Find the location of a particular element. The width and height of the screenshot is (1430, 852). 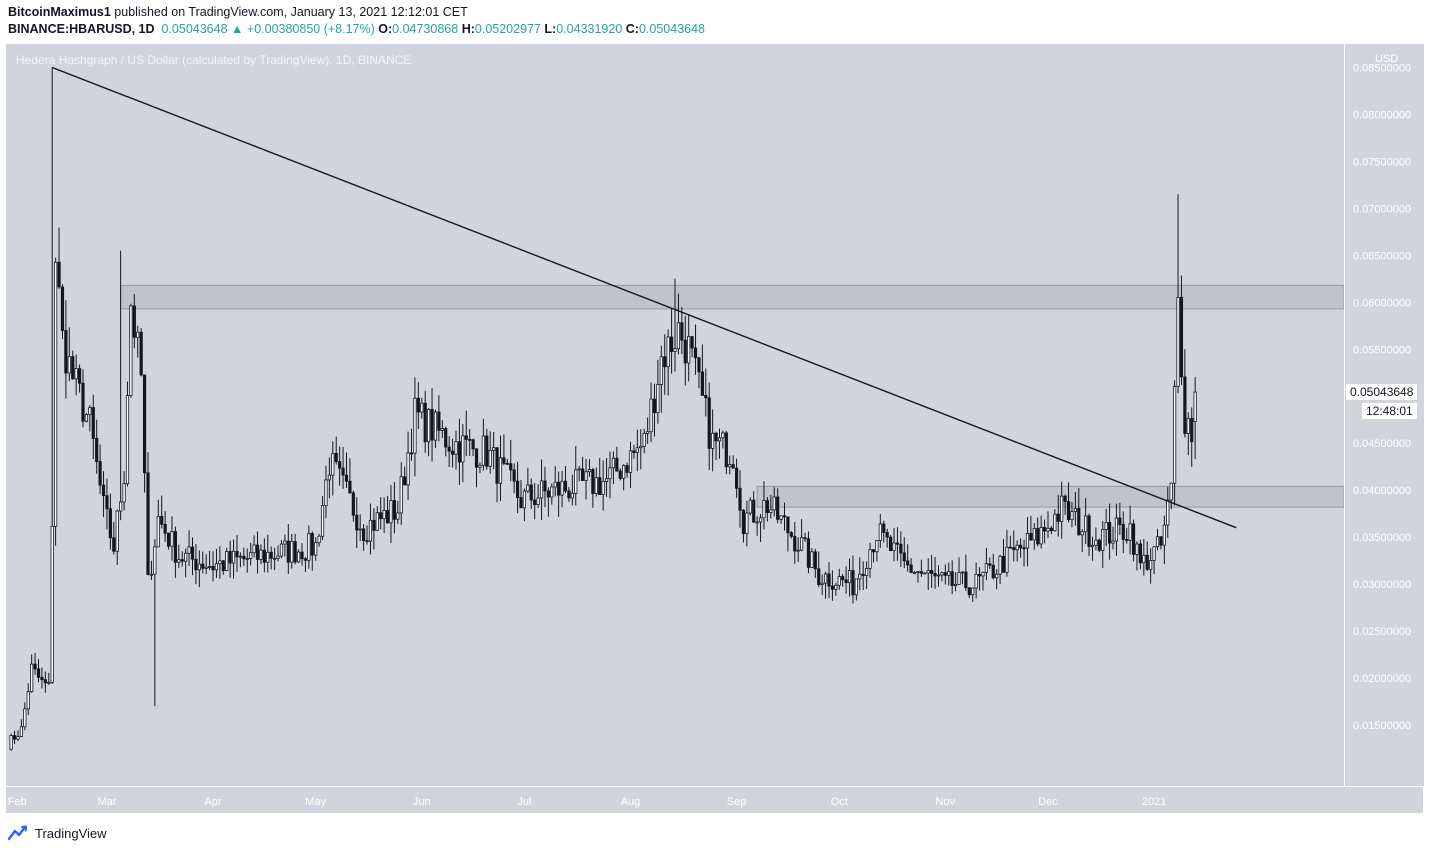

bar-countdown-label: 12:48:01 is located at coordinates (1389, 411).